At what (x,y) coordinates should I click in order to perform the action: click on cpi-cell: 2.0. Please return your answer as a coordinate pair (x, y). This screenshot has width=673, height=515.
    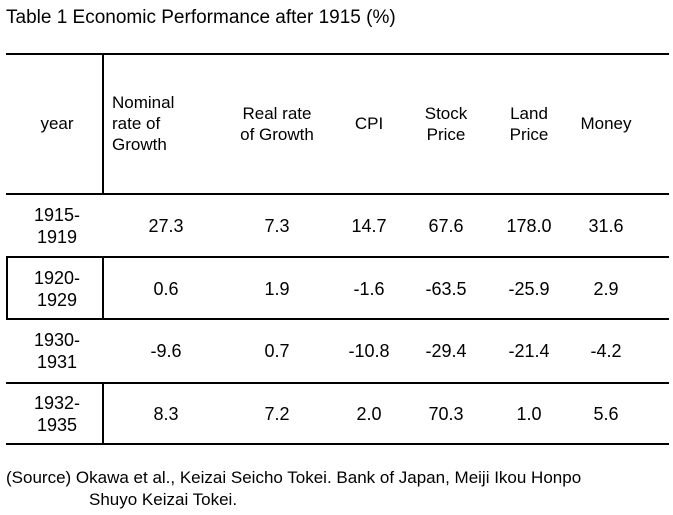
    Looking at the image, I should click on (369, 413).